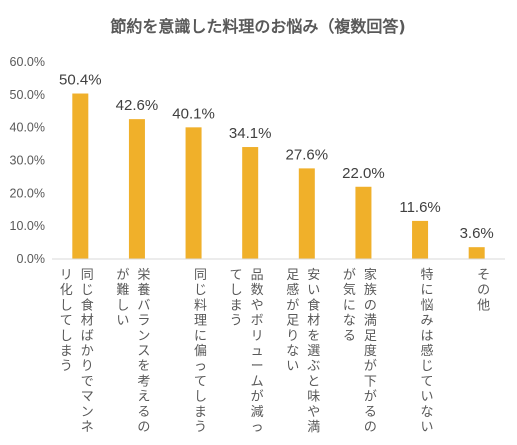 The image size is (517, 445). I want to click on y-tick-label: 30.0%, so click(27, 161).